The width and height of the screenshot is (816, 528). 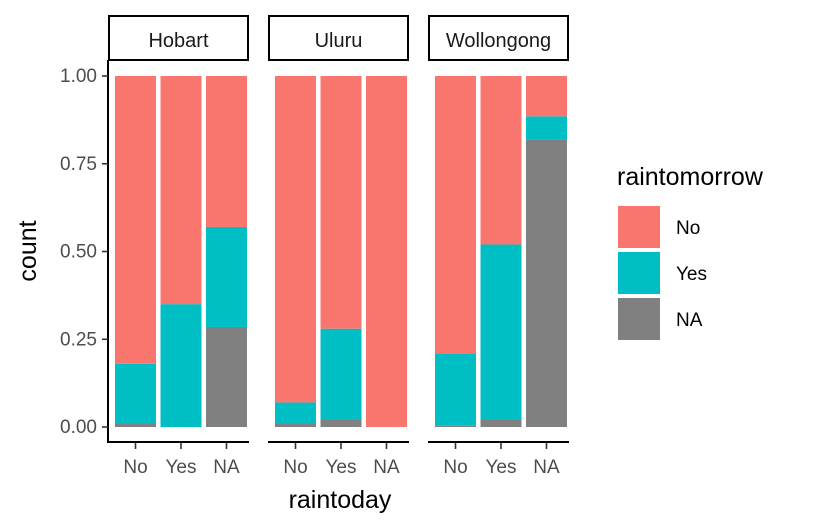 I want to click on legend-key-yes, so click(x=639, y=273).